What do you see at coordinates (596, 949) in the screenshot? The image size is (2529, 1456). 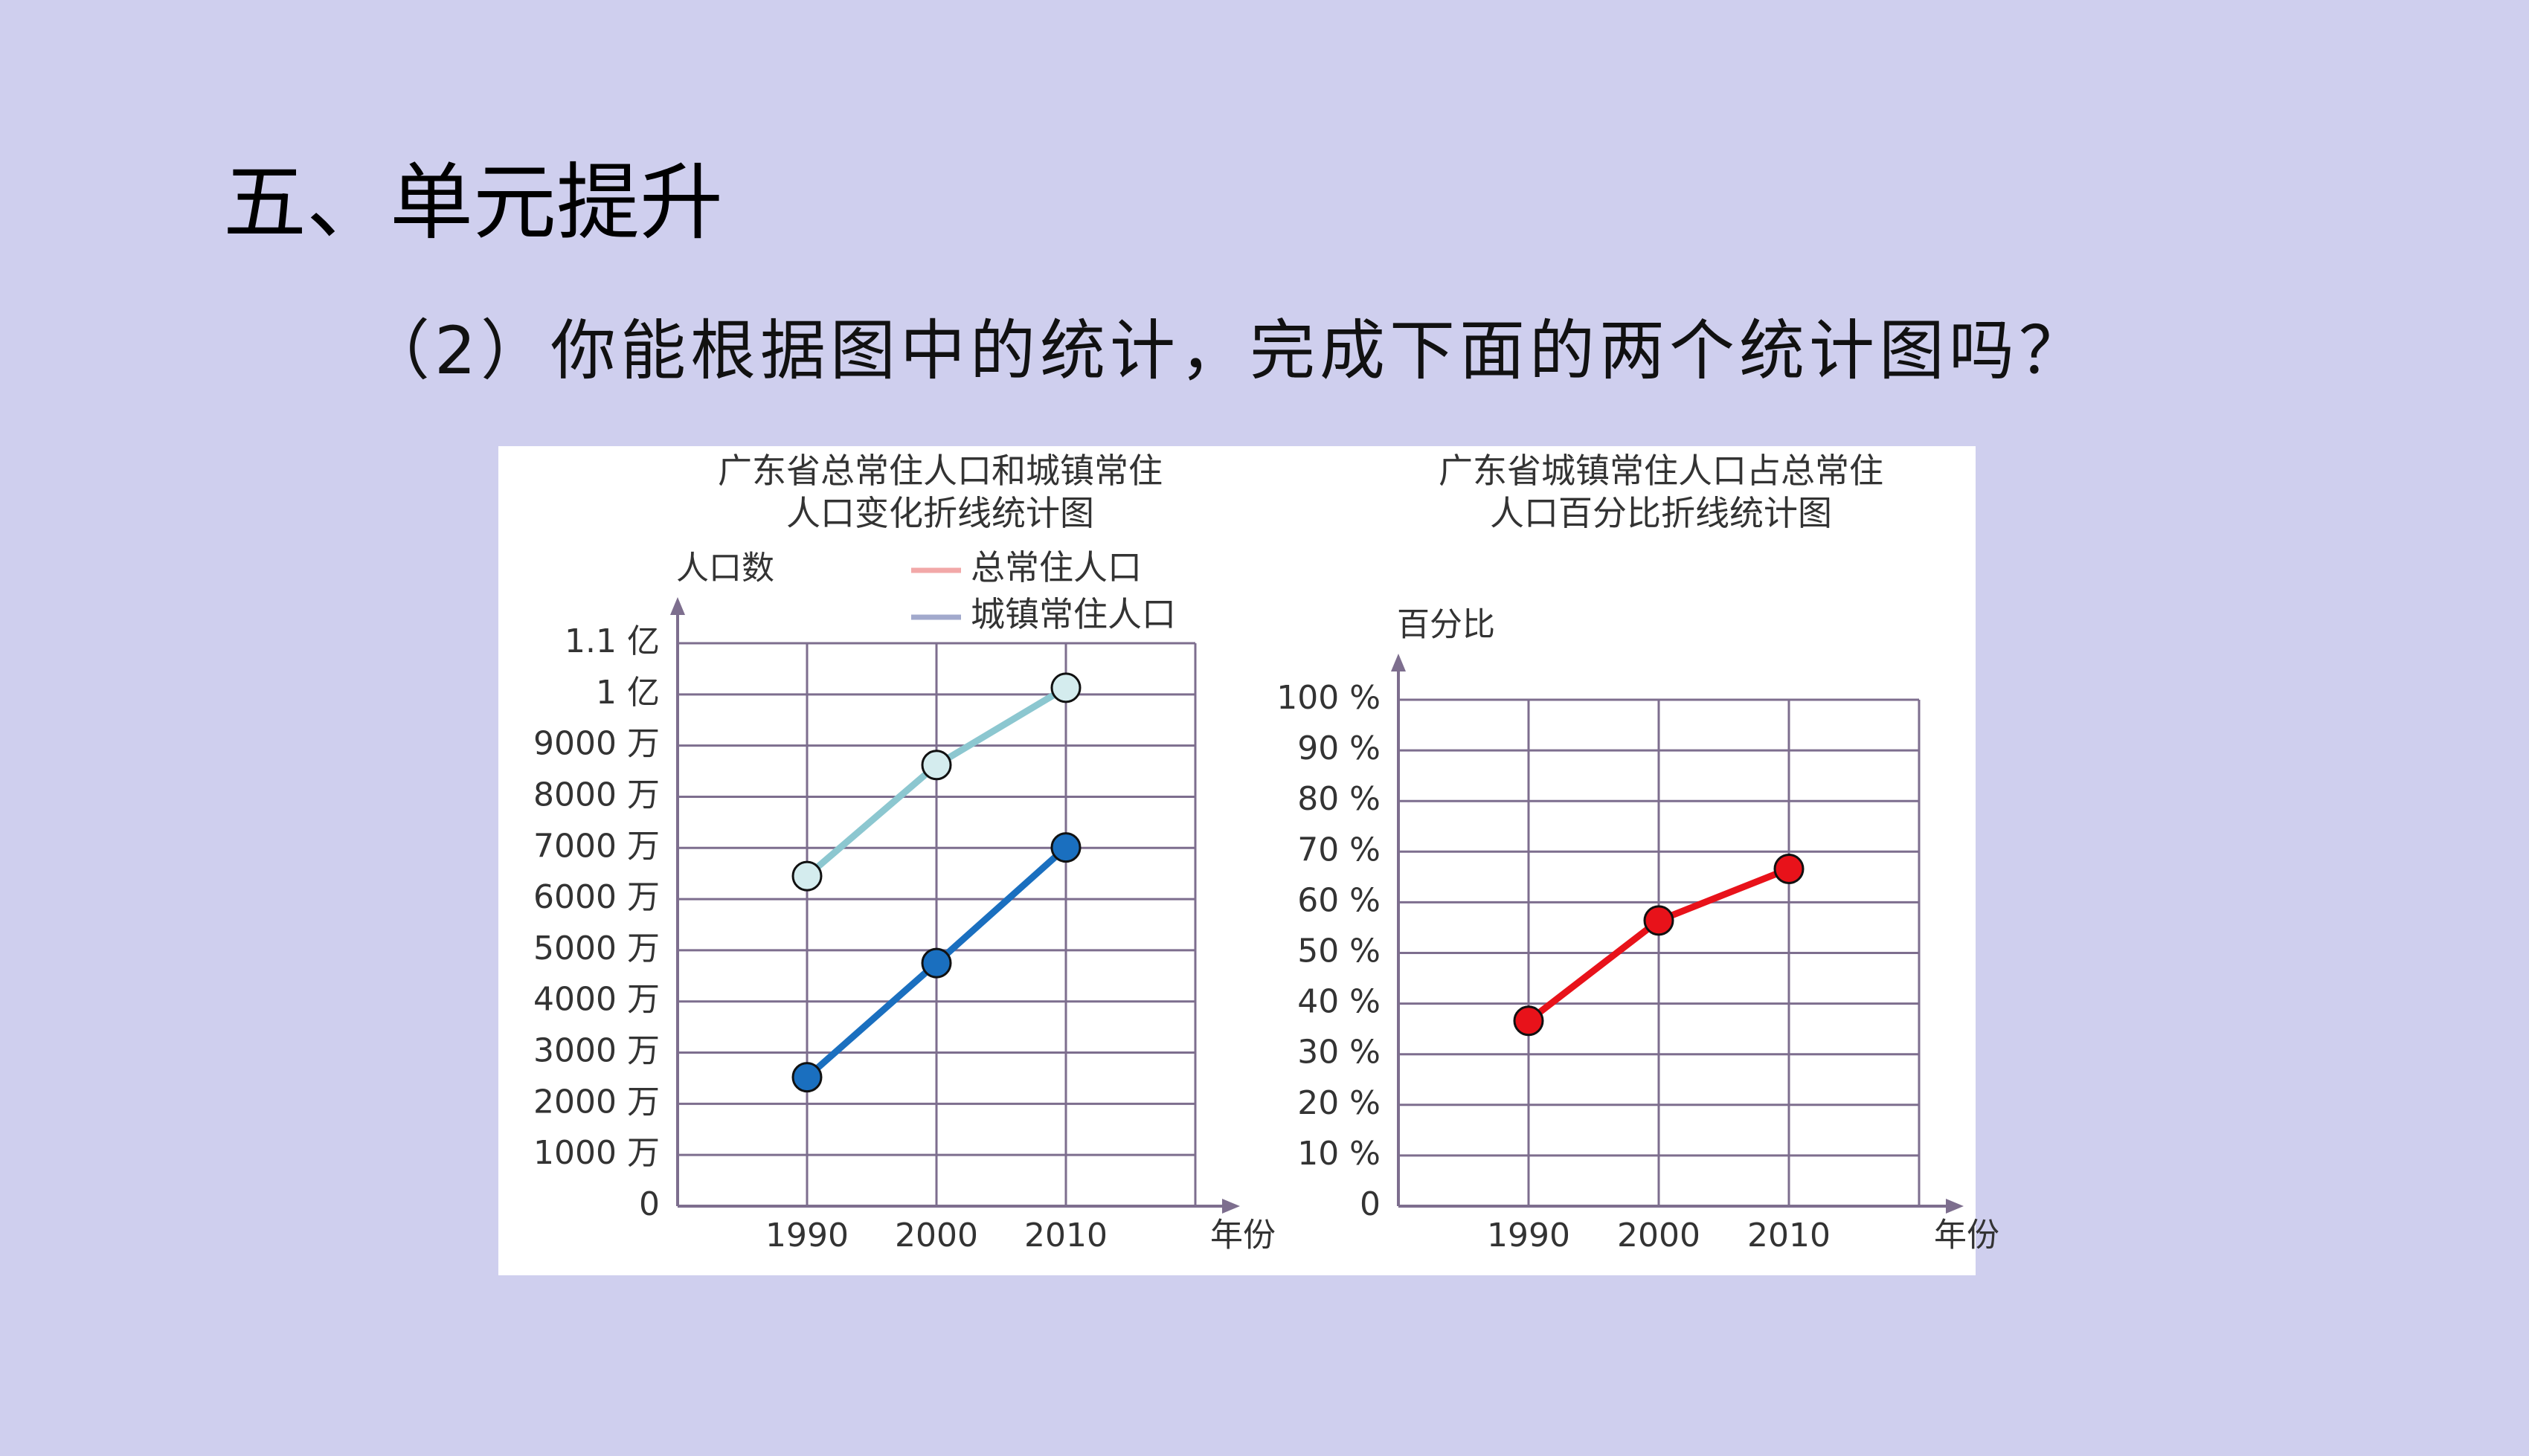 I see `y-tick-label: 5000 万` at bounding box center [596, 949].